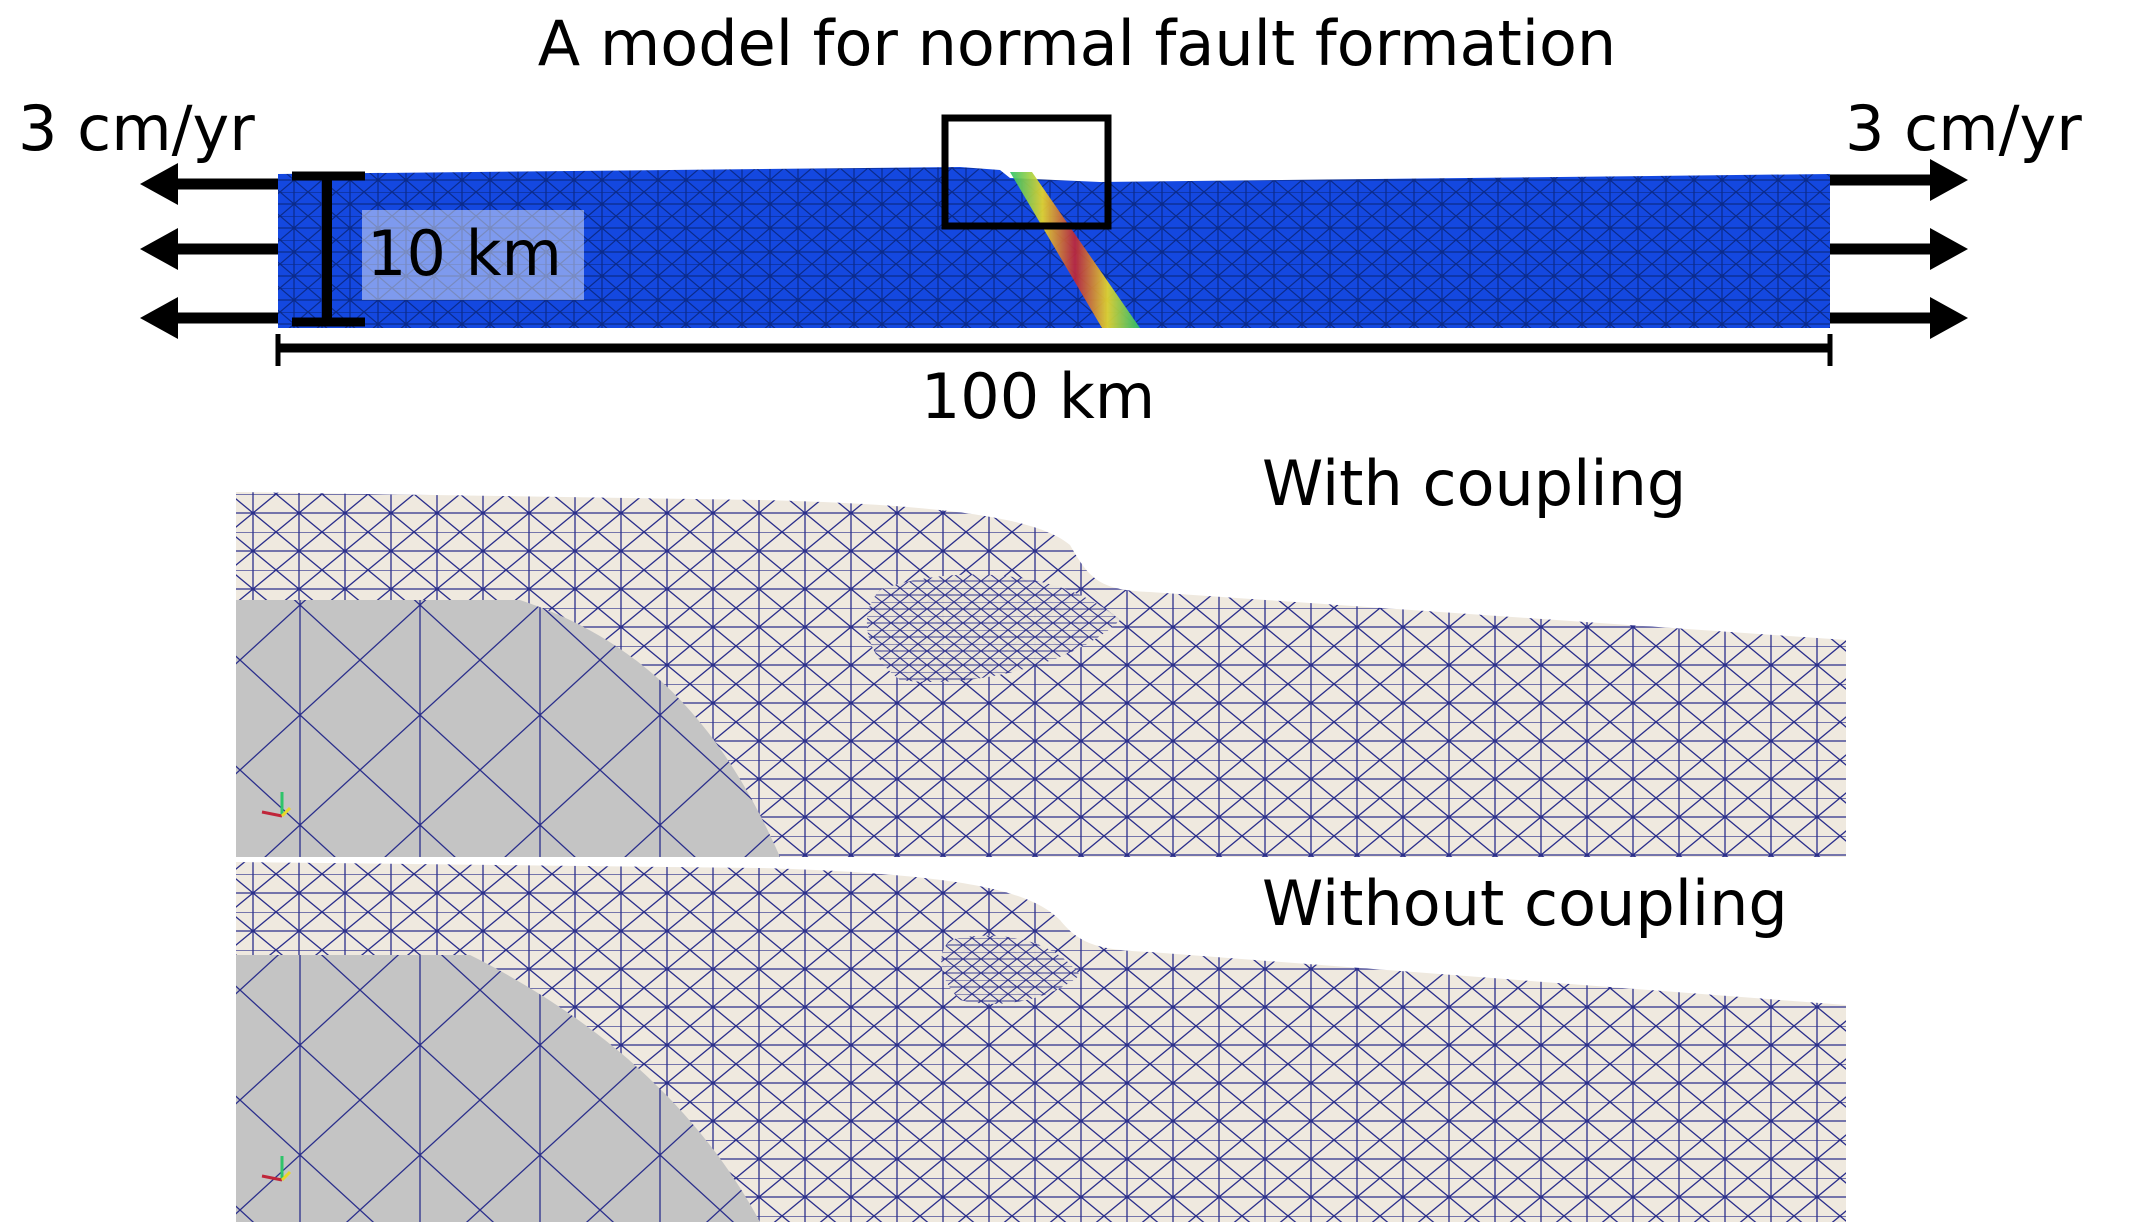  I want to click on left-velocity-label: 3 cm/yr, so click(136, 128).